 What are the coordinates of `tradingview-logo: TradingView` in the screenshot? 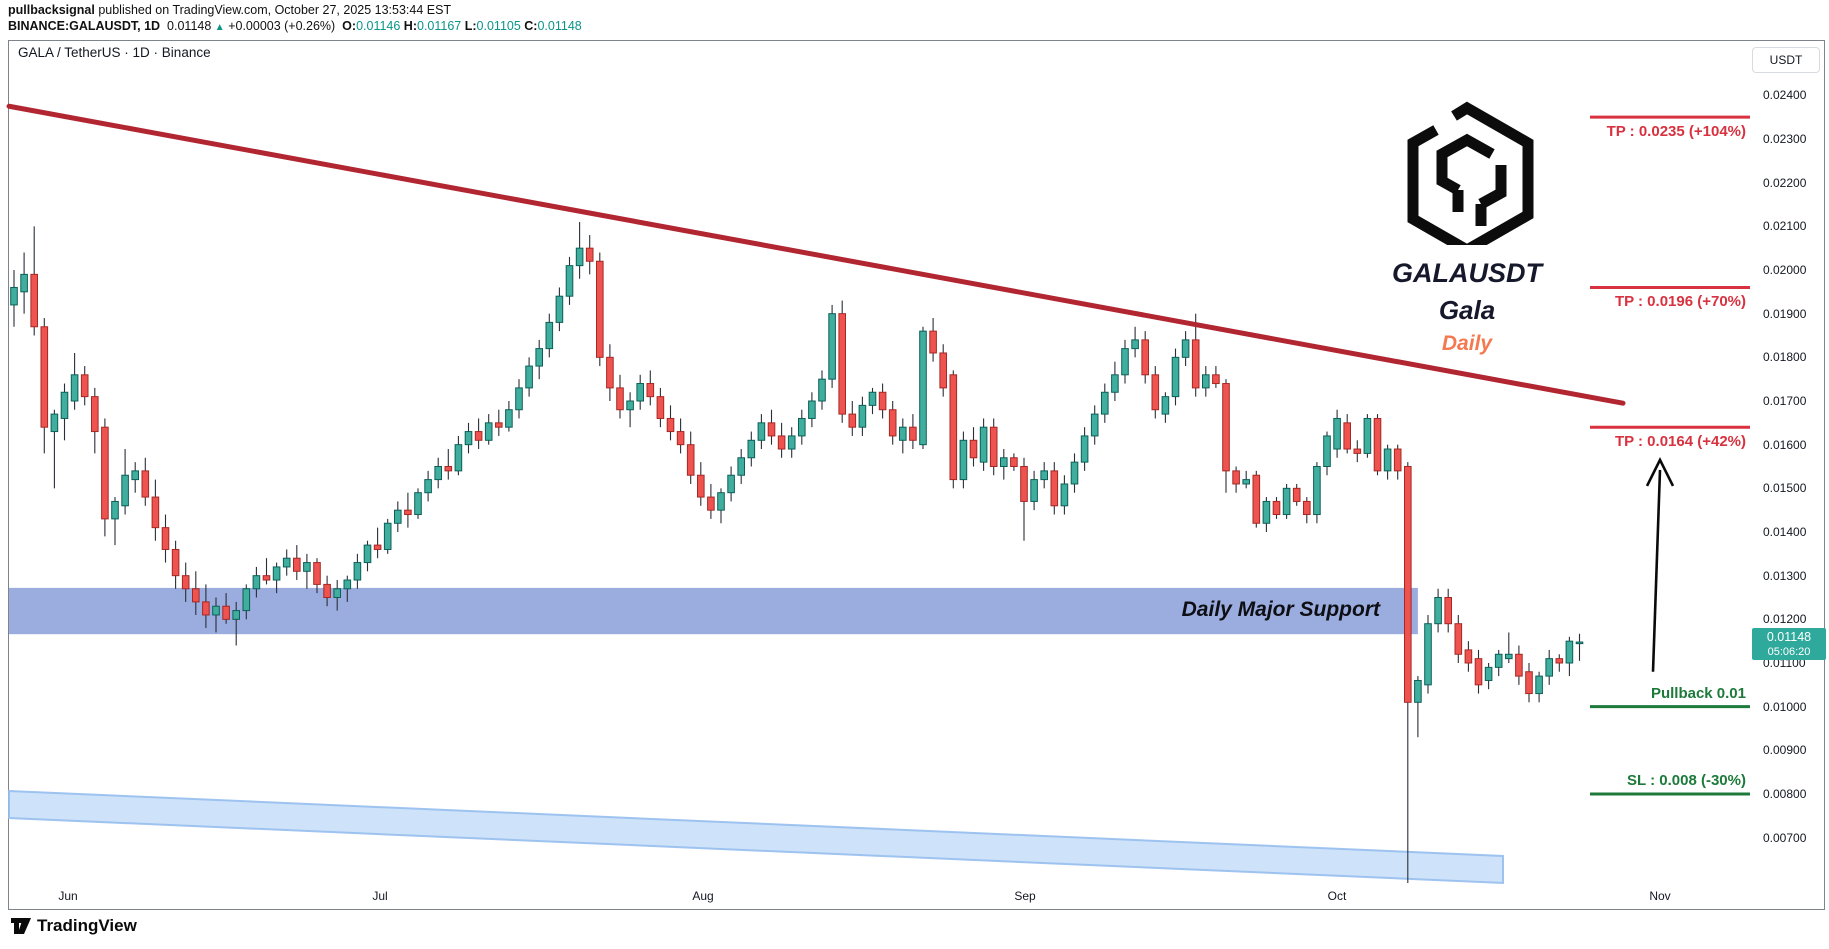 It's located at (73, 926).